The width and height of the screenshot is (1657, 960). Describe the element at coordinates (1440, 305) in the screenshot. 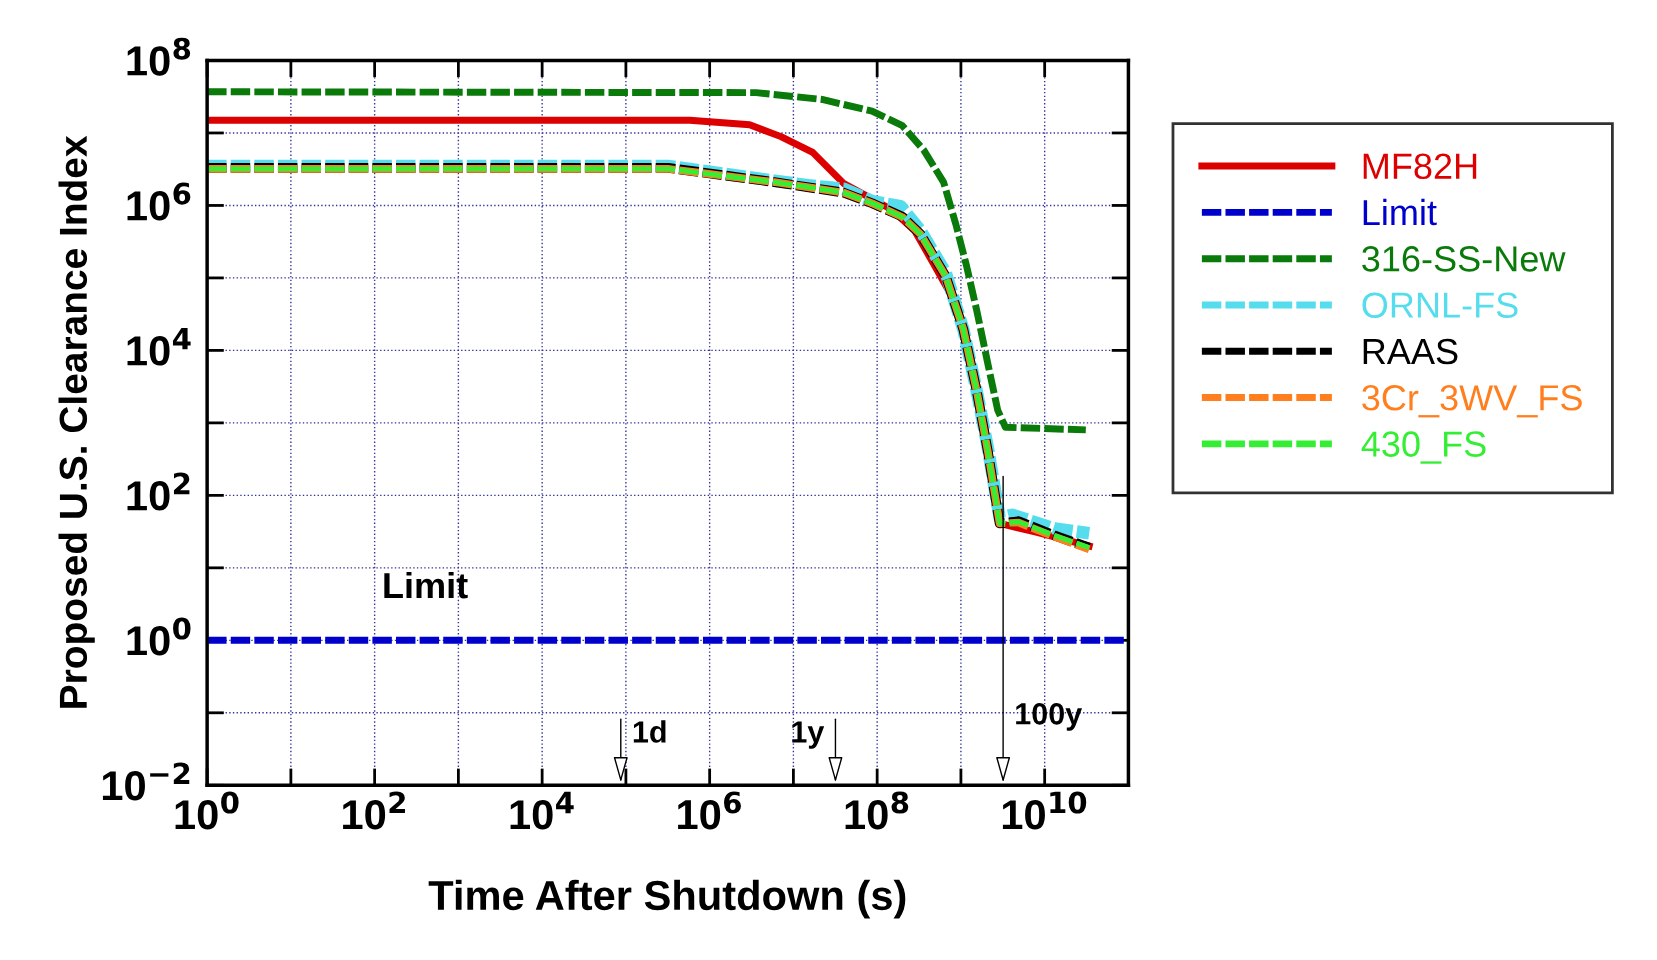

I see `legend-label: ORNL-FS` at that location.